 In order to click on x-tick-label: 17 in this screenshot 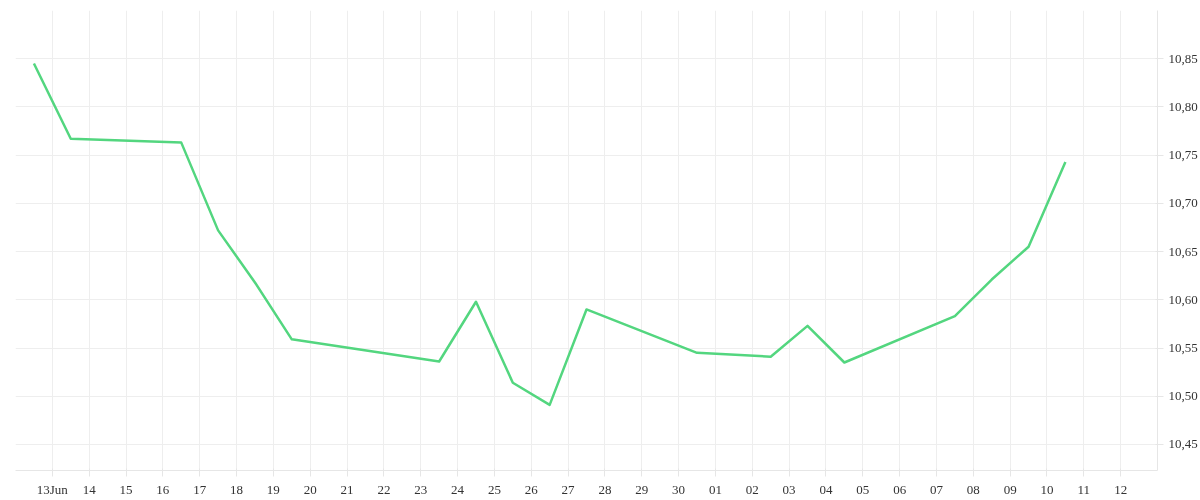, I will do `click(200, 489)`.